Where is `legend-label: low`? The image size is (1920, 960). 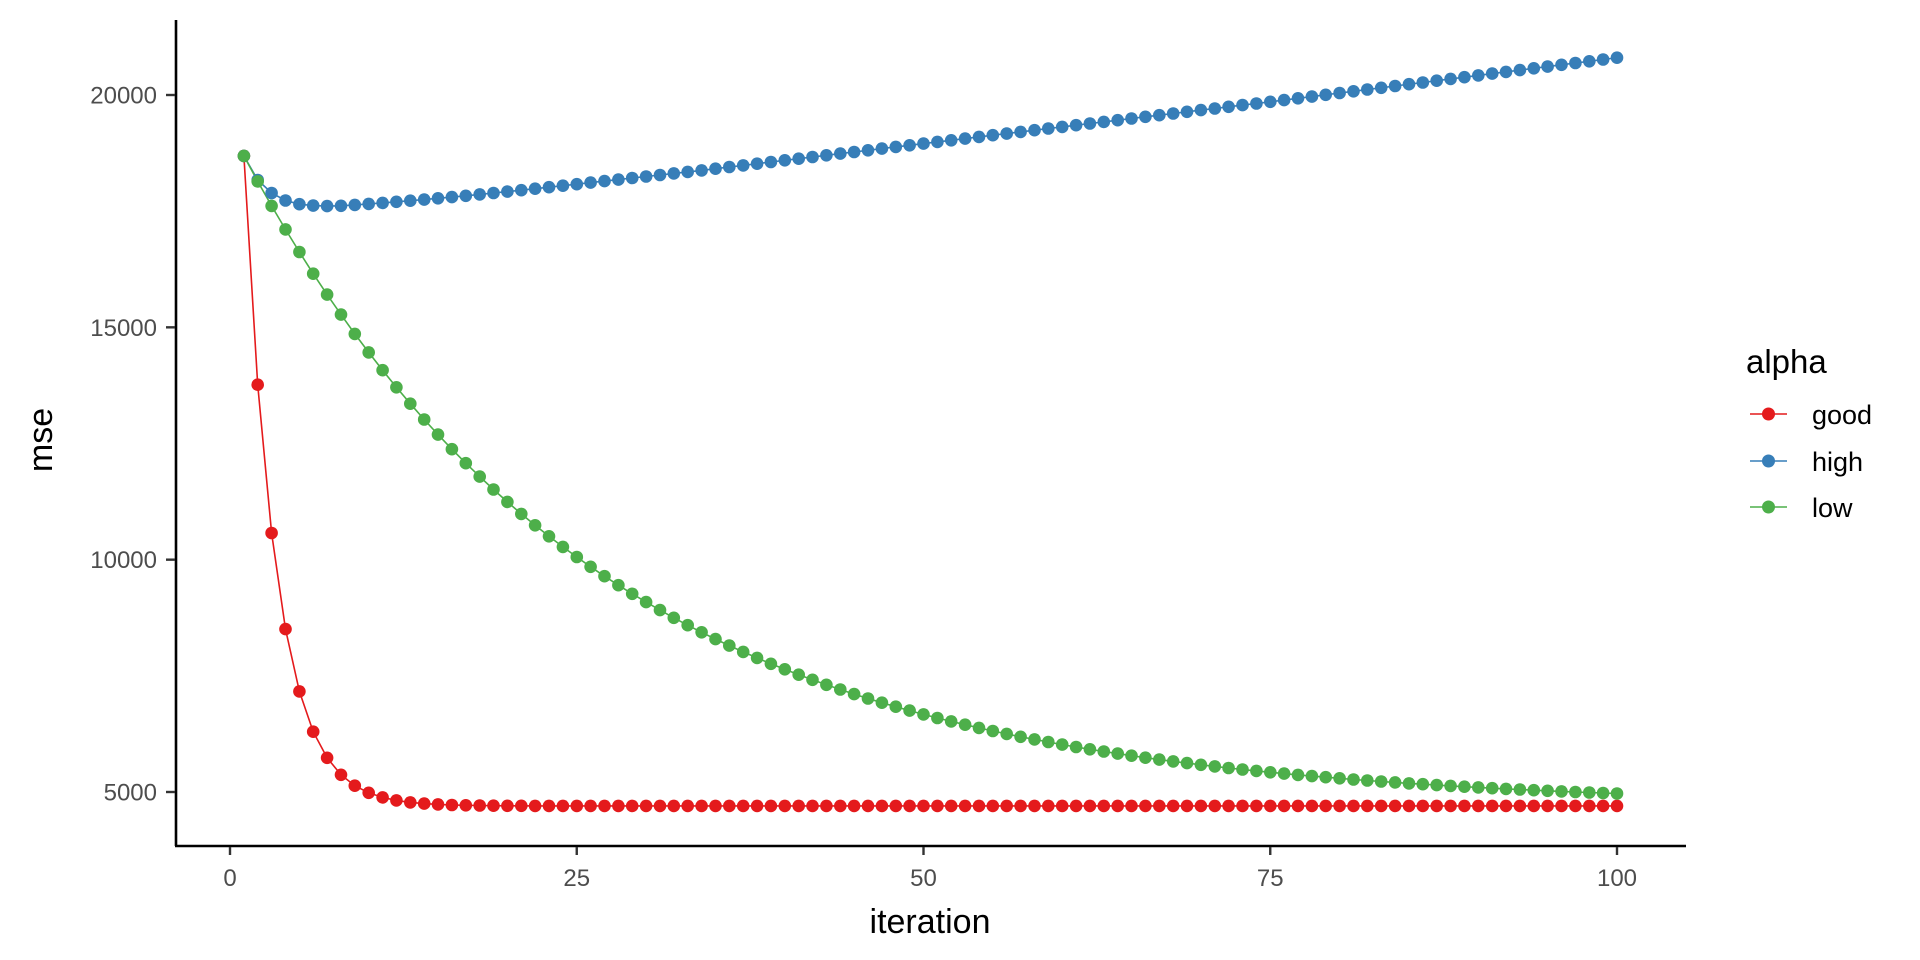
legend-label: low is located at coordinates (1832, 508).